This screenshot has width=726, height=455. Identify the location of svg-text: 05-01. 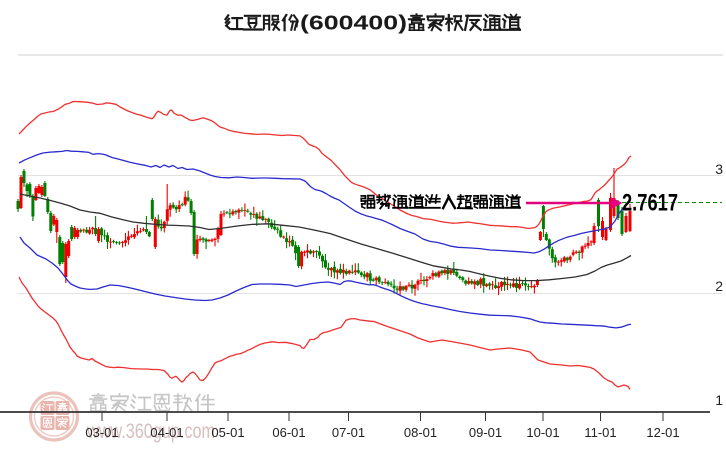
(227, 432).